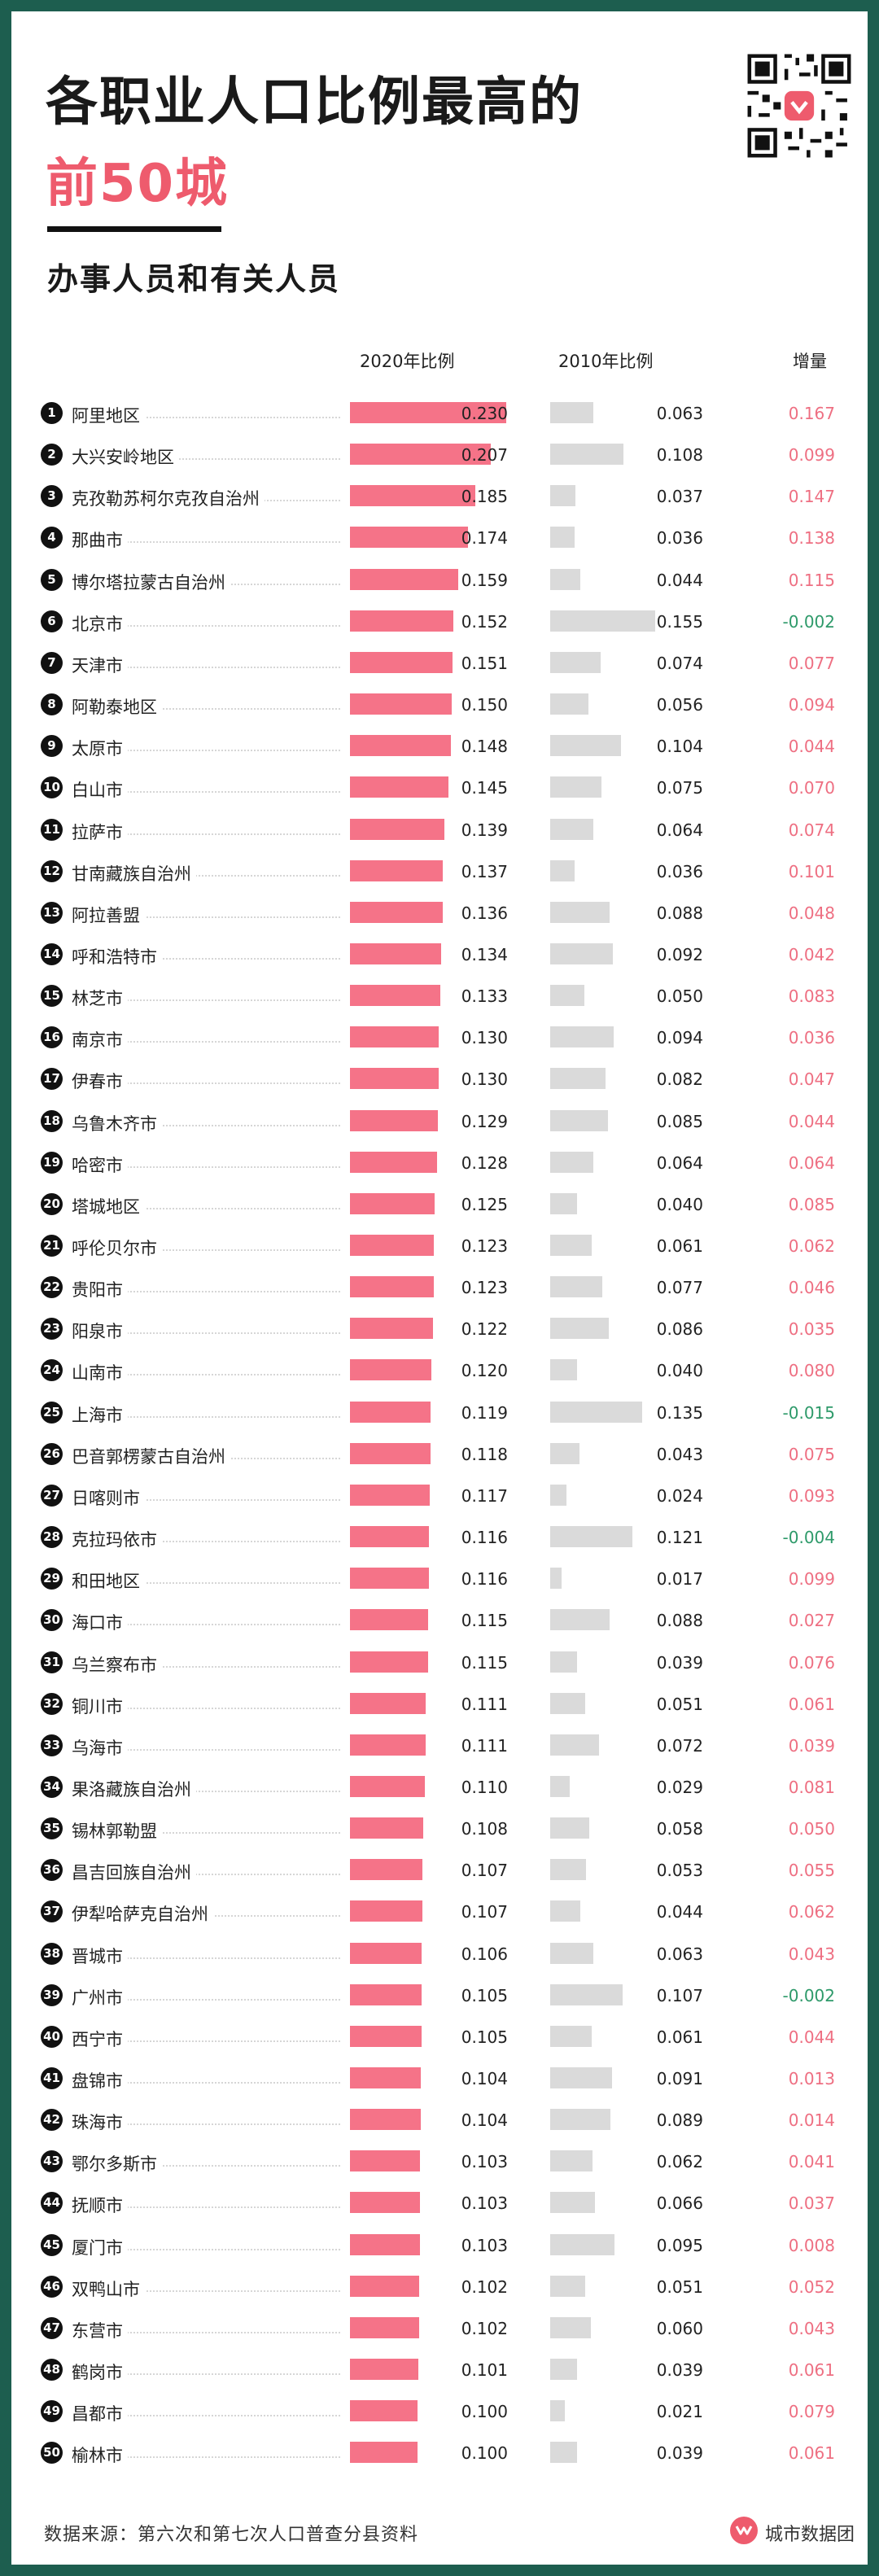 The width and height of the screenshot is (879, 2576). Describe the element at coordinates (679, 1621) in the screenshot. I see `value-2010-label: 0.088` at that location.